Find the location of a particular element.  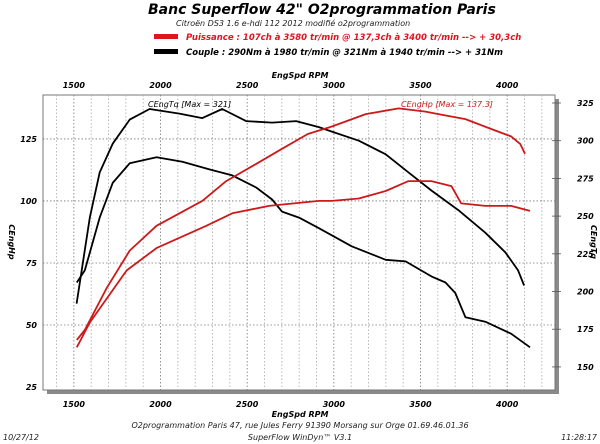

x-tick-label-top: 2000 is located at coordinates (160, 85).